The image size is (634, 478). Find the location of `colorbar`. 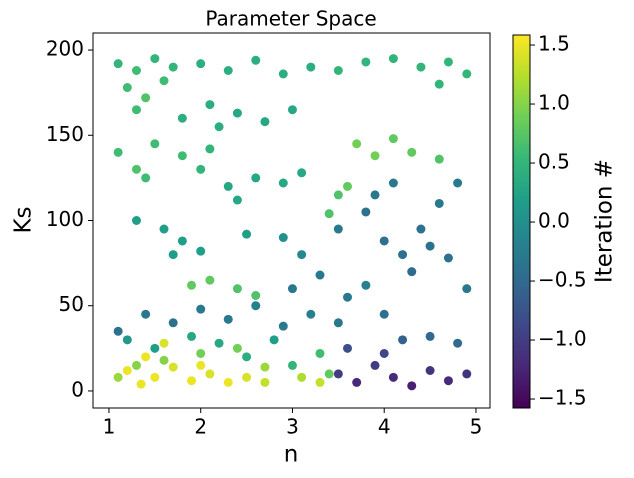

colorbar is located at coordinates (521, 221).